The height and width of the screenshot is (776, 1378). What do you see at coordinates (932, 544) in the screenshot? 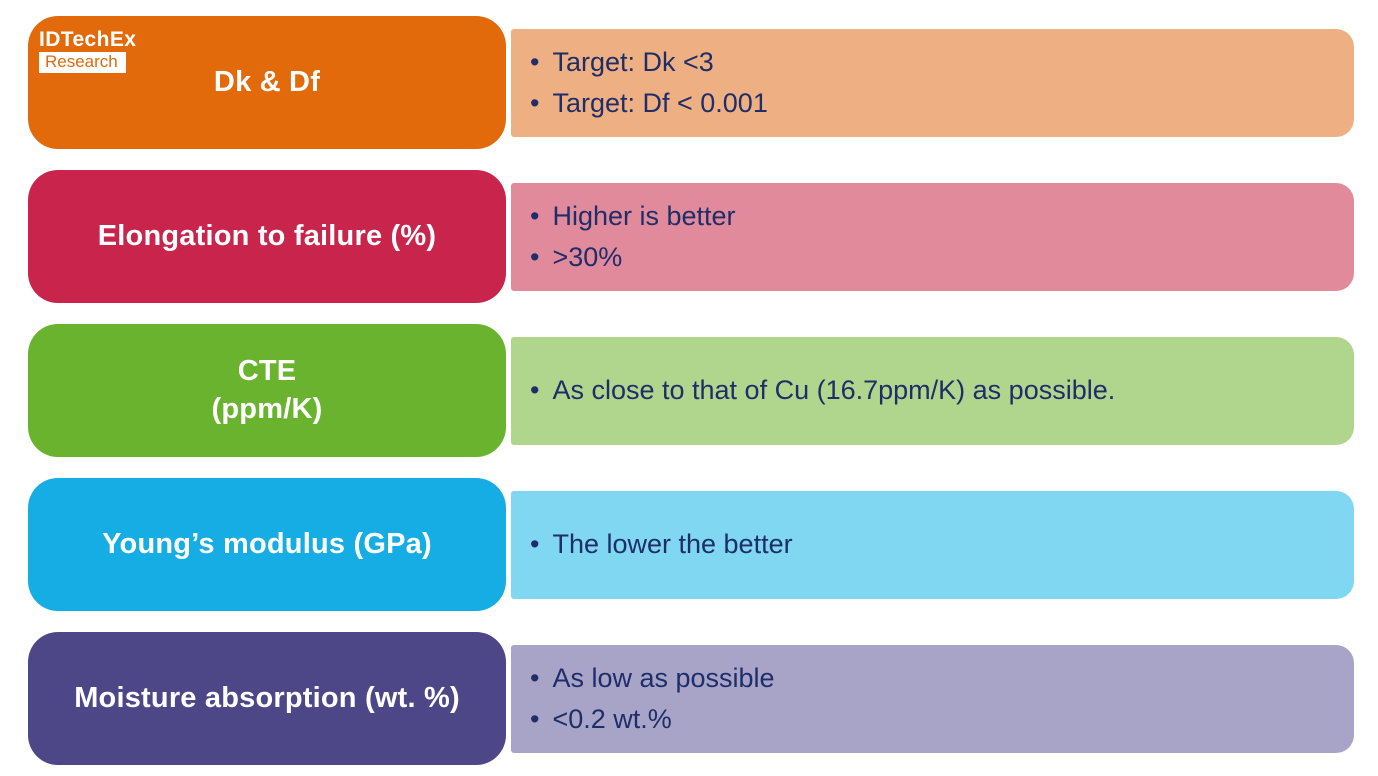
I see `description-panel-youngs-modulus: The lower the better` at bounding box center [932, 544].